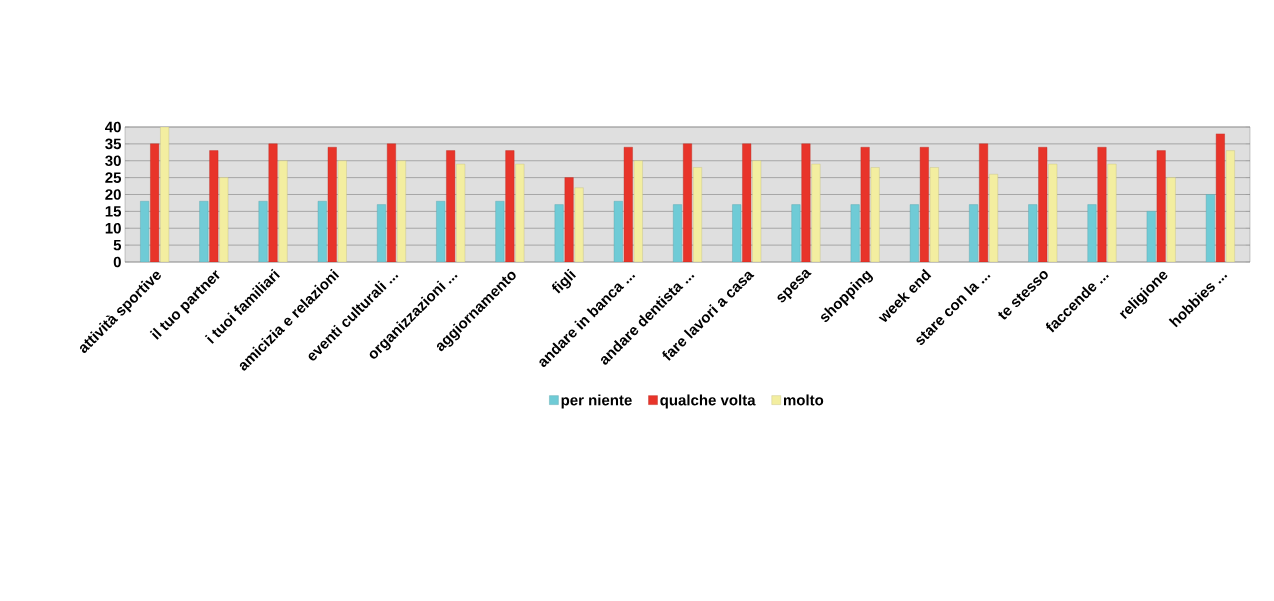 This screenshot has height=601, width=1274. I want to click on y-tick-label: 15, so click(113, 211).